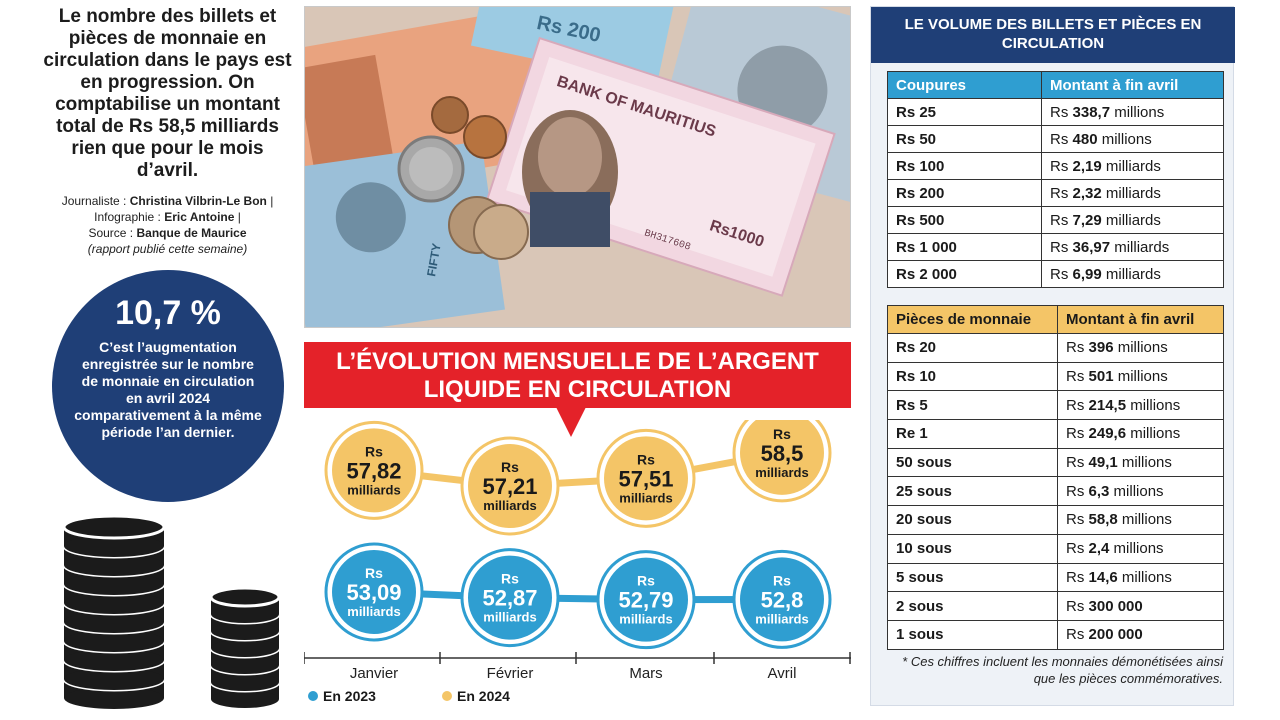  Describe the element at coordinates (1140, 577) in the screenshot. I see `amount-cell: Rs 14,6 millions` at that location.